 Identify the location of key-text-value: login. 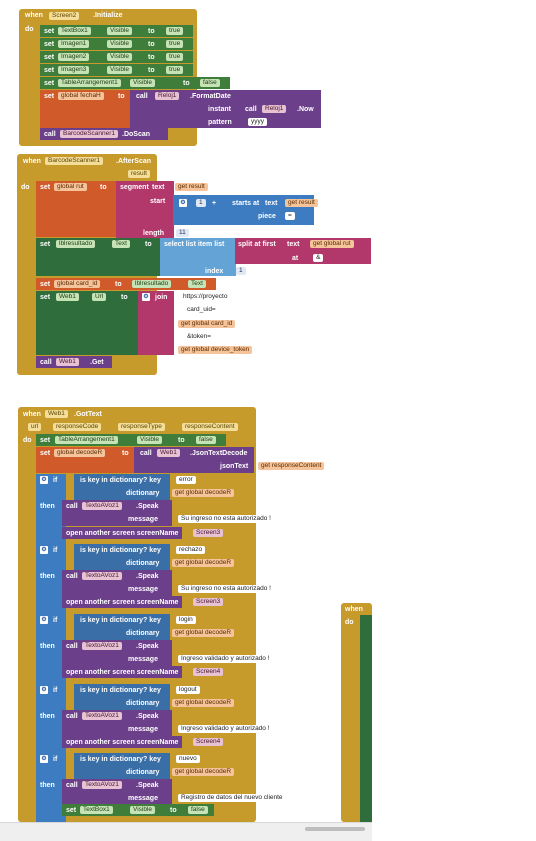
(186, 620).